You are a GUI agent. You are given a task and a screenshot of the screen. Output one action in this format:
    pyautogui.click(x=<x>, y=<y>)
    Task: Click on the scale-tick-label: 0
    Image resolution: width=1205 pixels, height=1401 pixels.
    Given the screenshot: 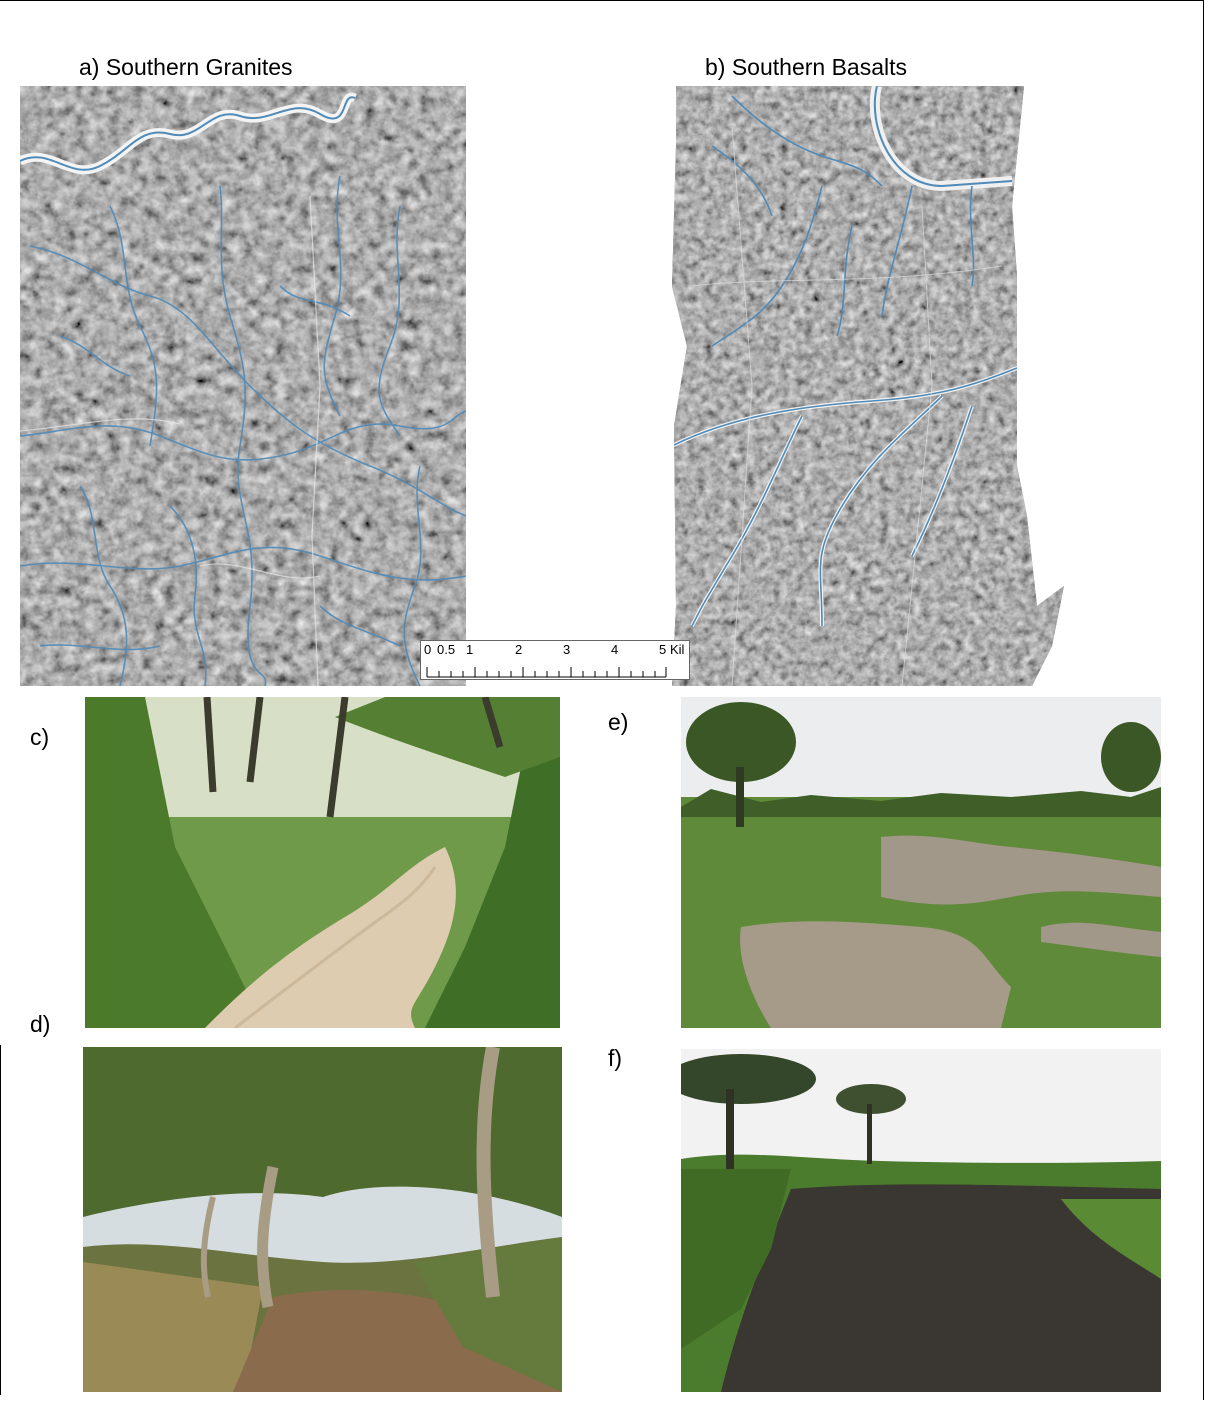 What is the action you would take?
    pyautogui.click(x=428, y=649)
    